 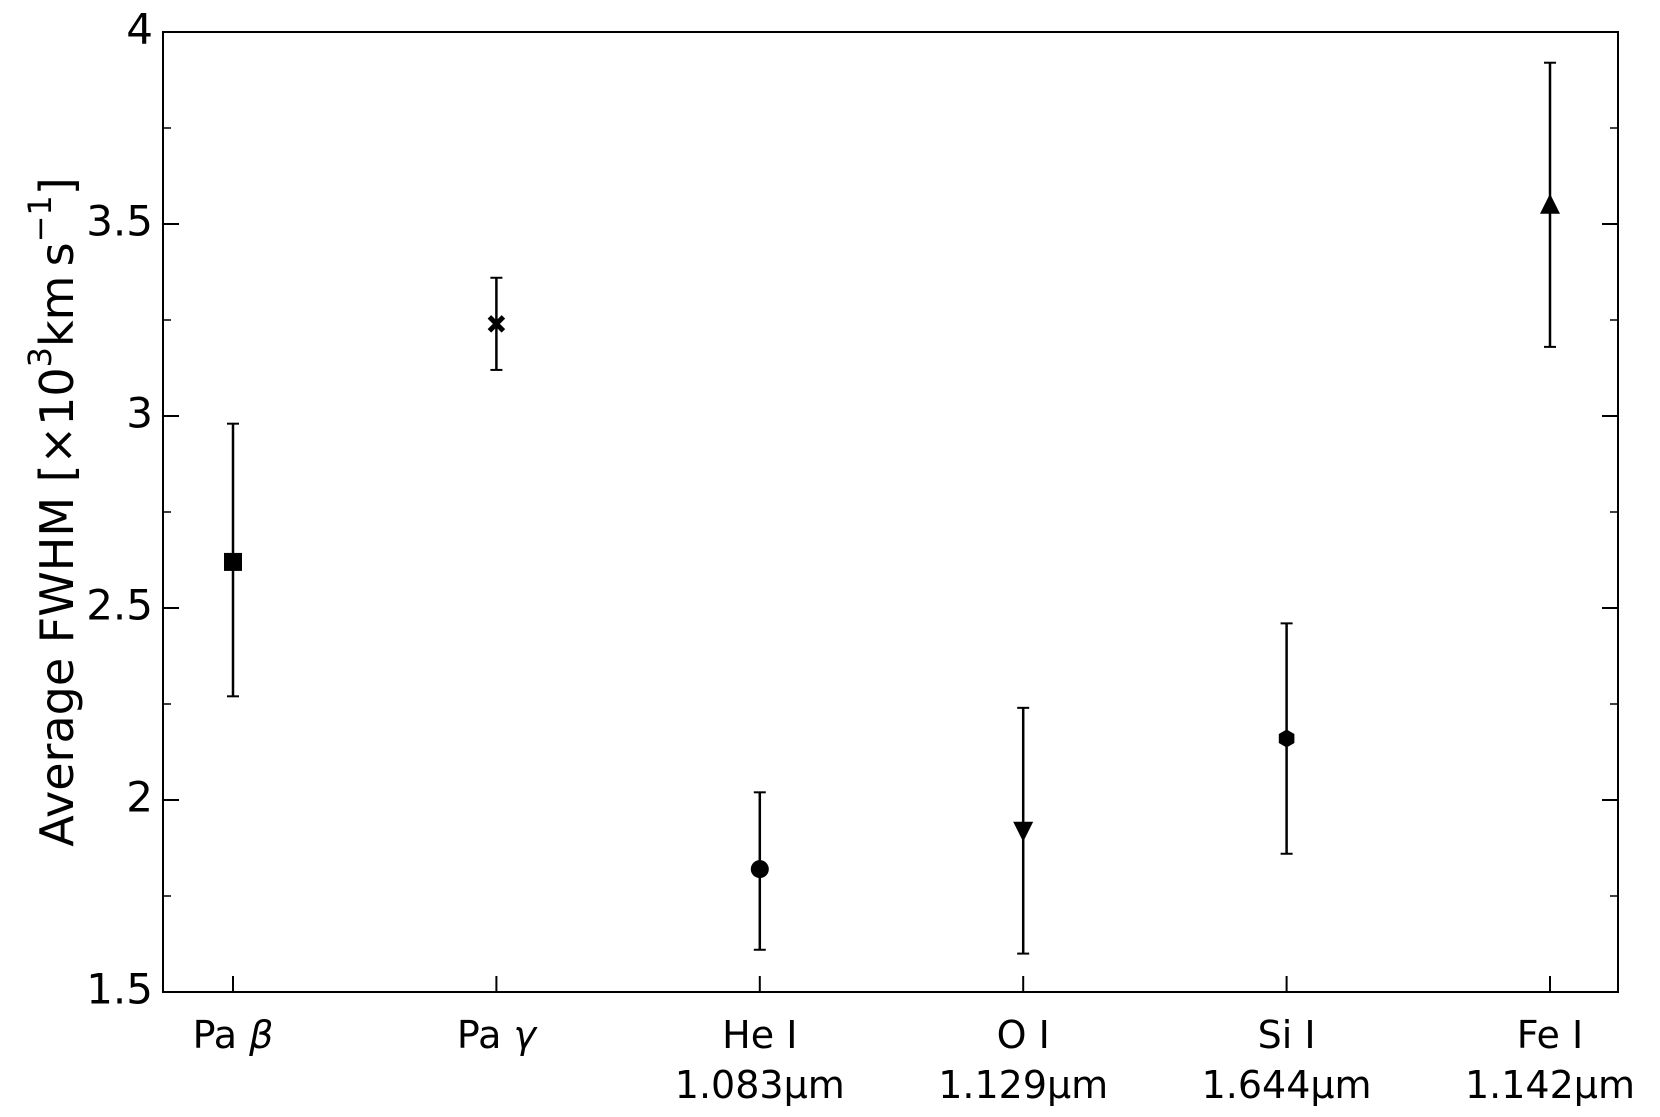 I want to click on y-tick-label: 1.5, so click(x=119, y=989).